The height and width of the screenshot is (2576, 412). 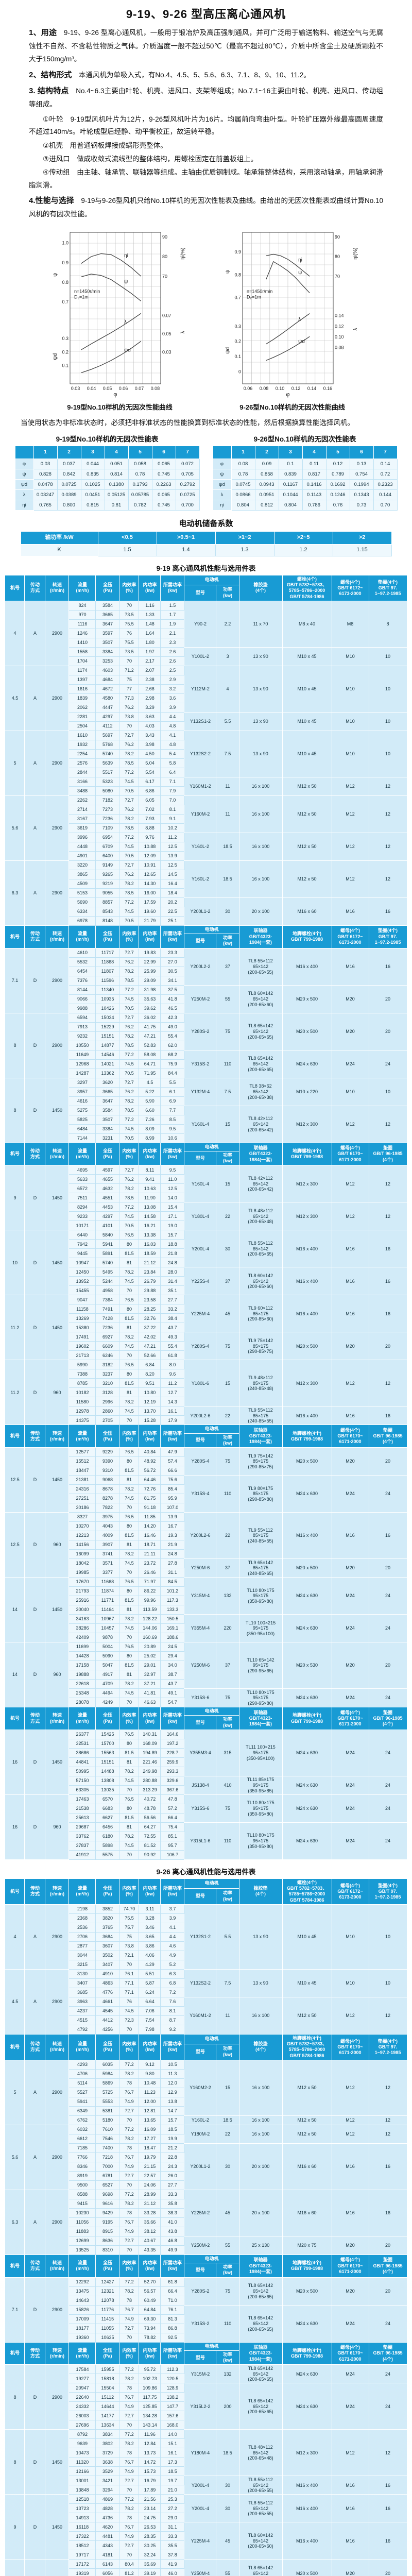 I want to click on cell: 70, so click(x=129, y=1703).